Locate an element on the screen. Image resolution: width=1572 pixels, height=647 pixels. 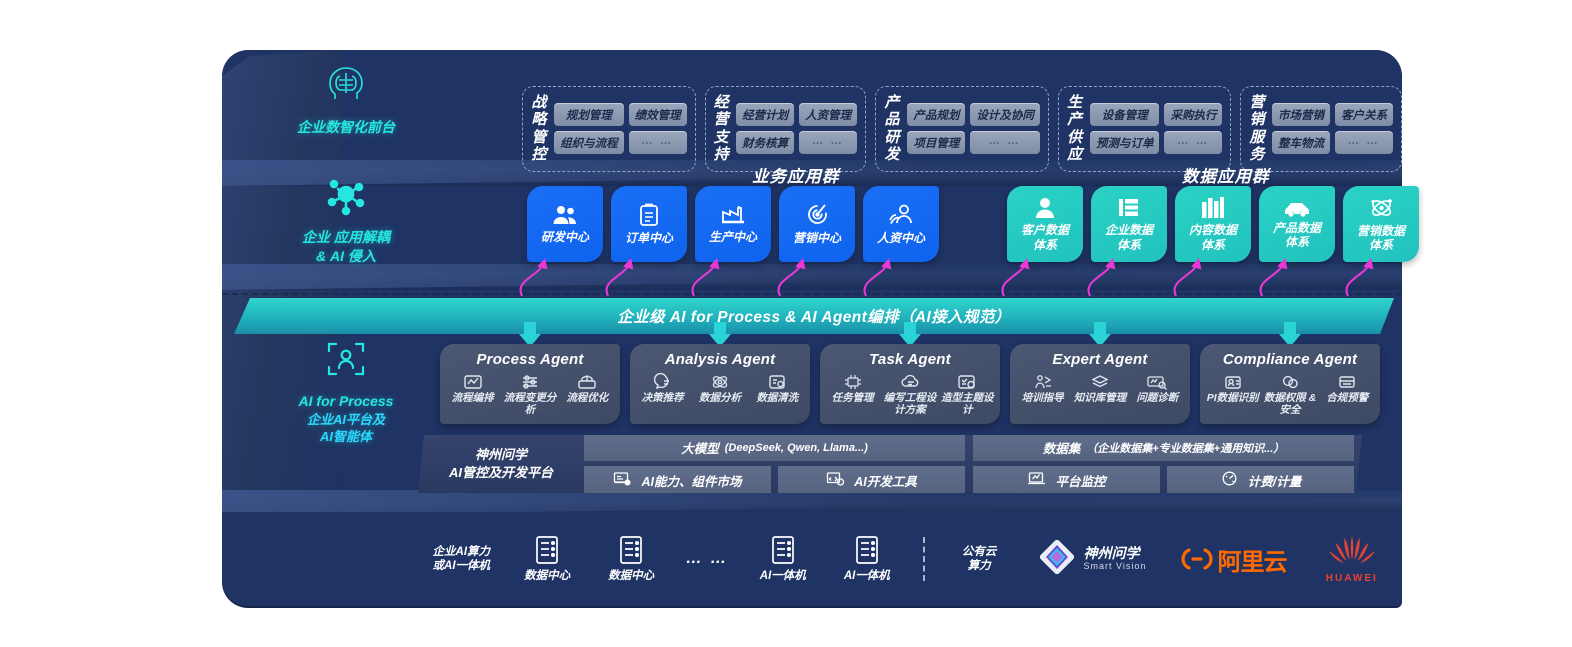
compute-item-public-cloud: 公有云 算力 is located at coordinates (979, 558).